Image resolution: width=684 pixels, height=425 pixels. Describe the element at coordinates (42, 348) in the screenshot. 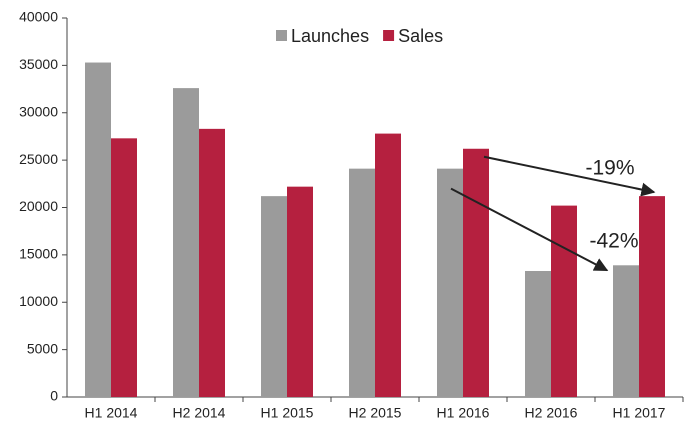

I see `y-tick-label: 5000` at that location.